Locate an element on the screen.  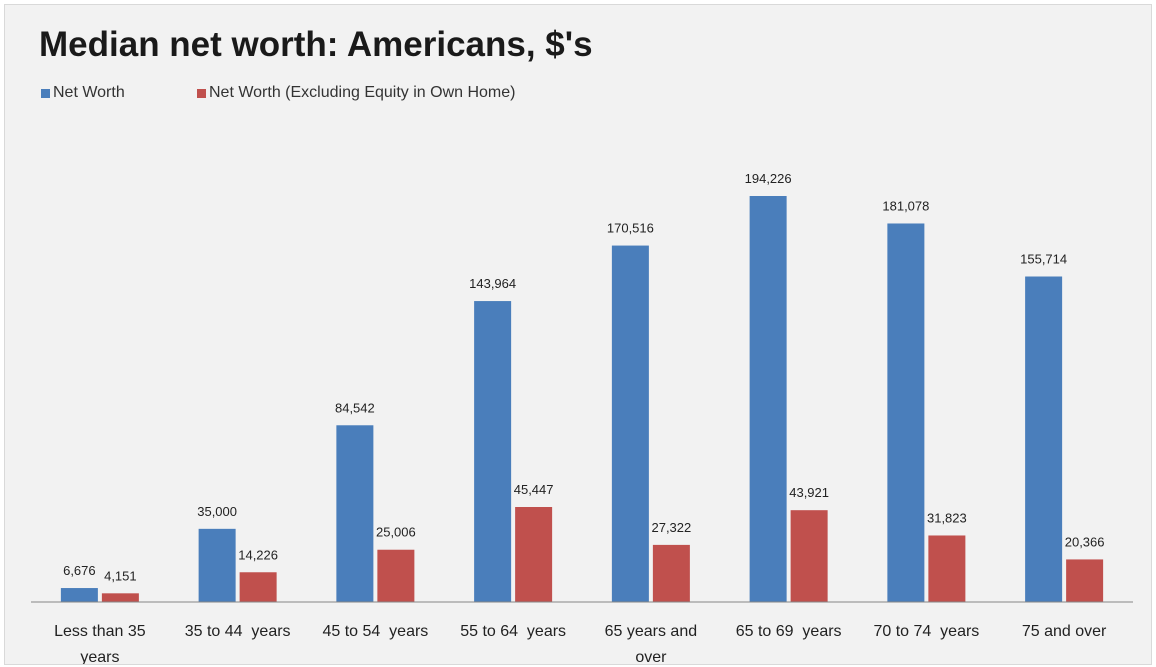
category-label: 70 to 74 years is located at coordinates (926, 631).